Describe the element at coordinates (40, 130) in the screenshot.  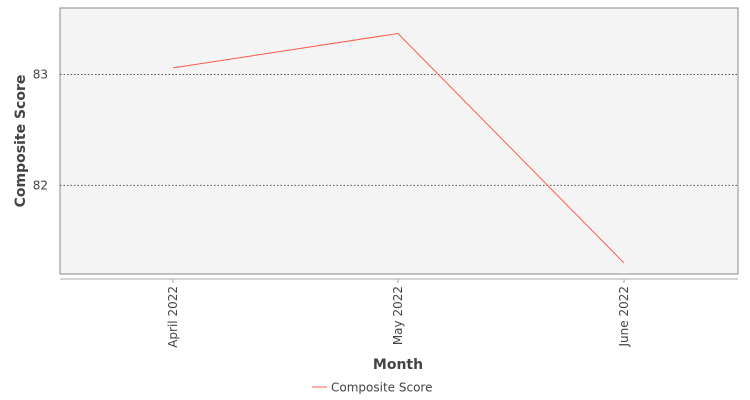
I see `y-tick-labels: 82 83` at that location.